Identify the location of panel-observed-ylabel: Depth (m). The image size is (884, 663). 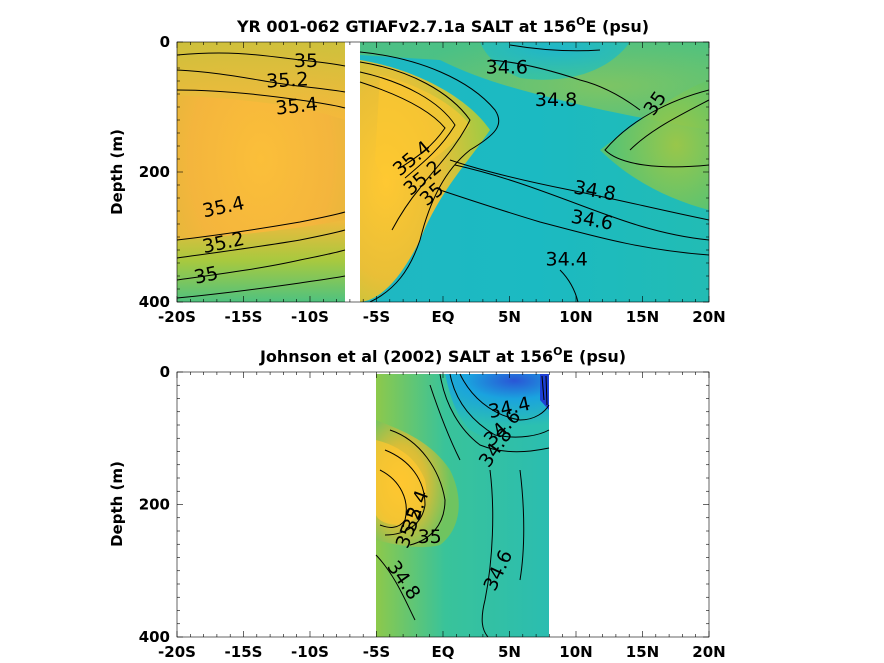
(117, 504).